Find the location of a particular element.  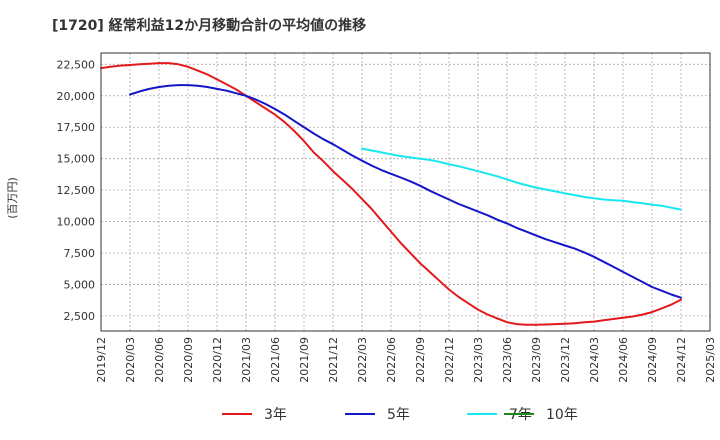

x-tick-label: 2020/06 is located at coordinates (159, 360).